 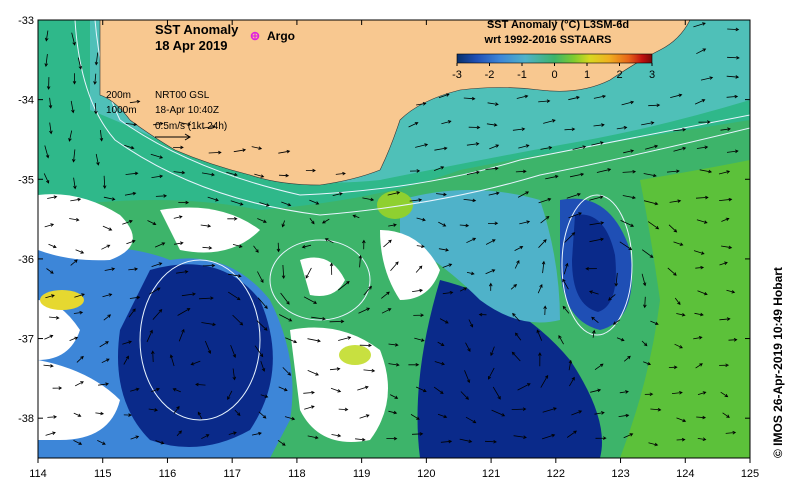 I want to click on map-title-line2: 18 Apr 2019, so click(x=191, y=45).